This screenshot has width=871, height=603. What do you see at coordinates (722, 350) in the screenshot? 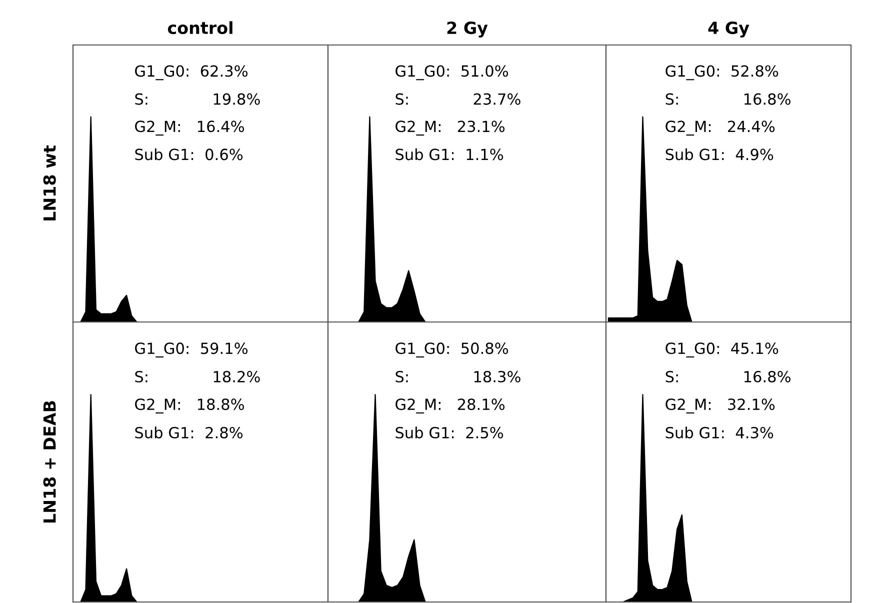
I see `text: G1_G0: 45.1%` at bounding box center [722, 350].